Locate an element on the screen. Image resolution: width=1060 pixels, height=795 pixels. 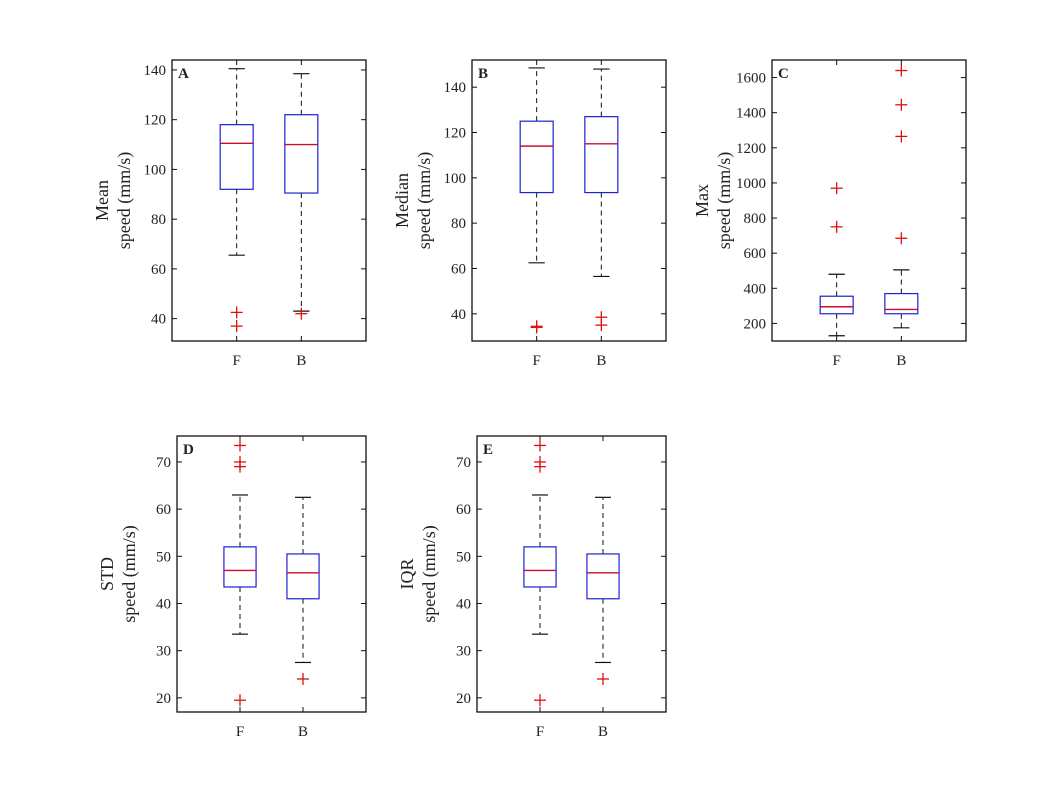
panel-letter: A is located at coordinates (183, 74).